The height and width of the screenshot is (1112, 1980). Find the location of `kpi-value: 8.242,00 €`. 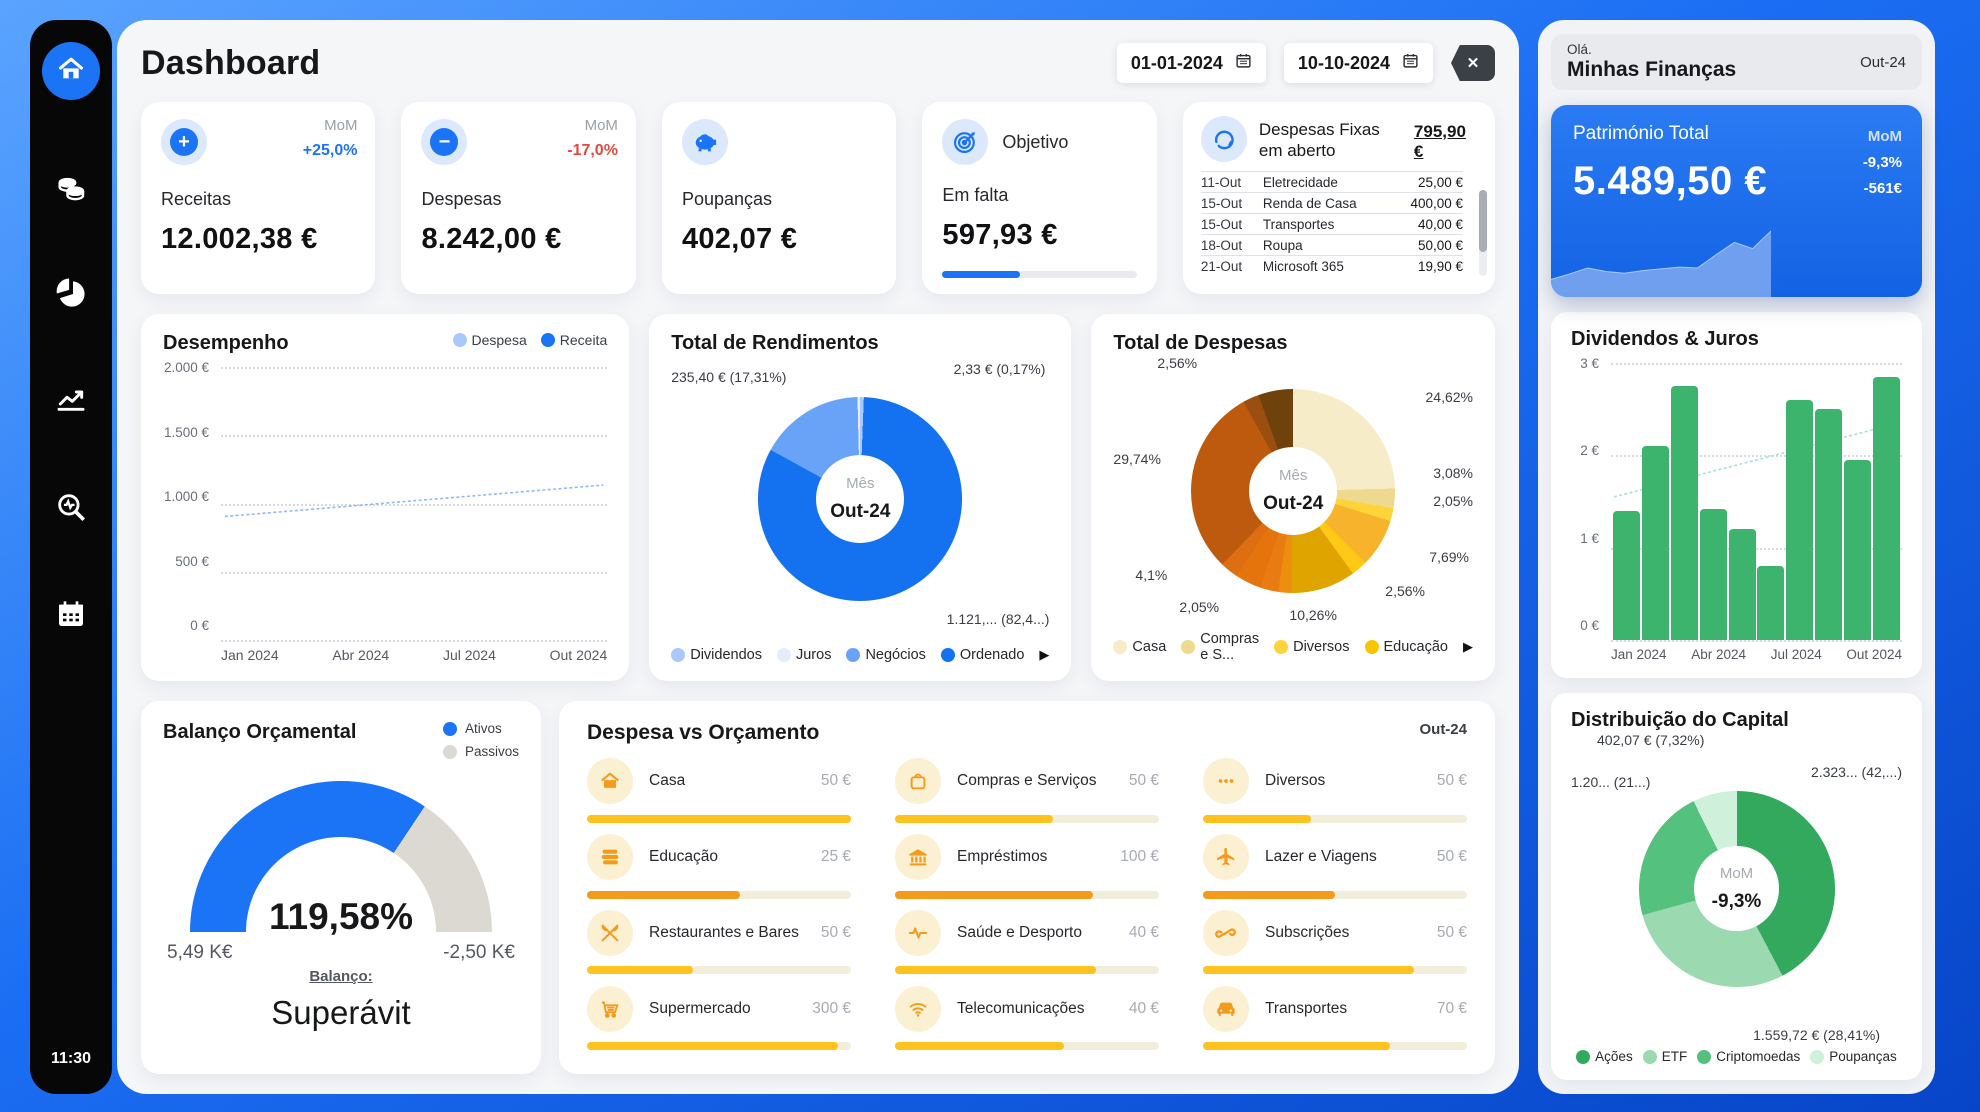

kpi-value: 8.242,00 € is located at coordinates (491, 239).